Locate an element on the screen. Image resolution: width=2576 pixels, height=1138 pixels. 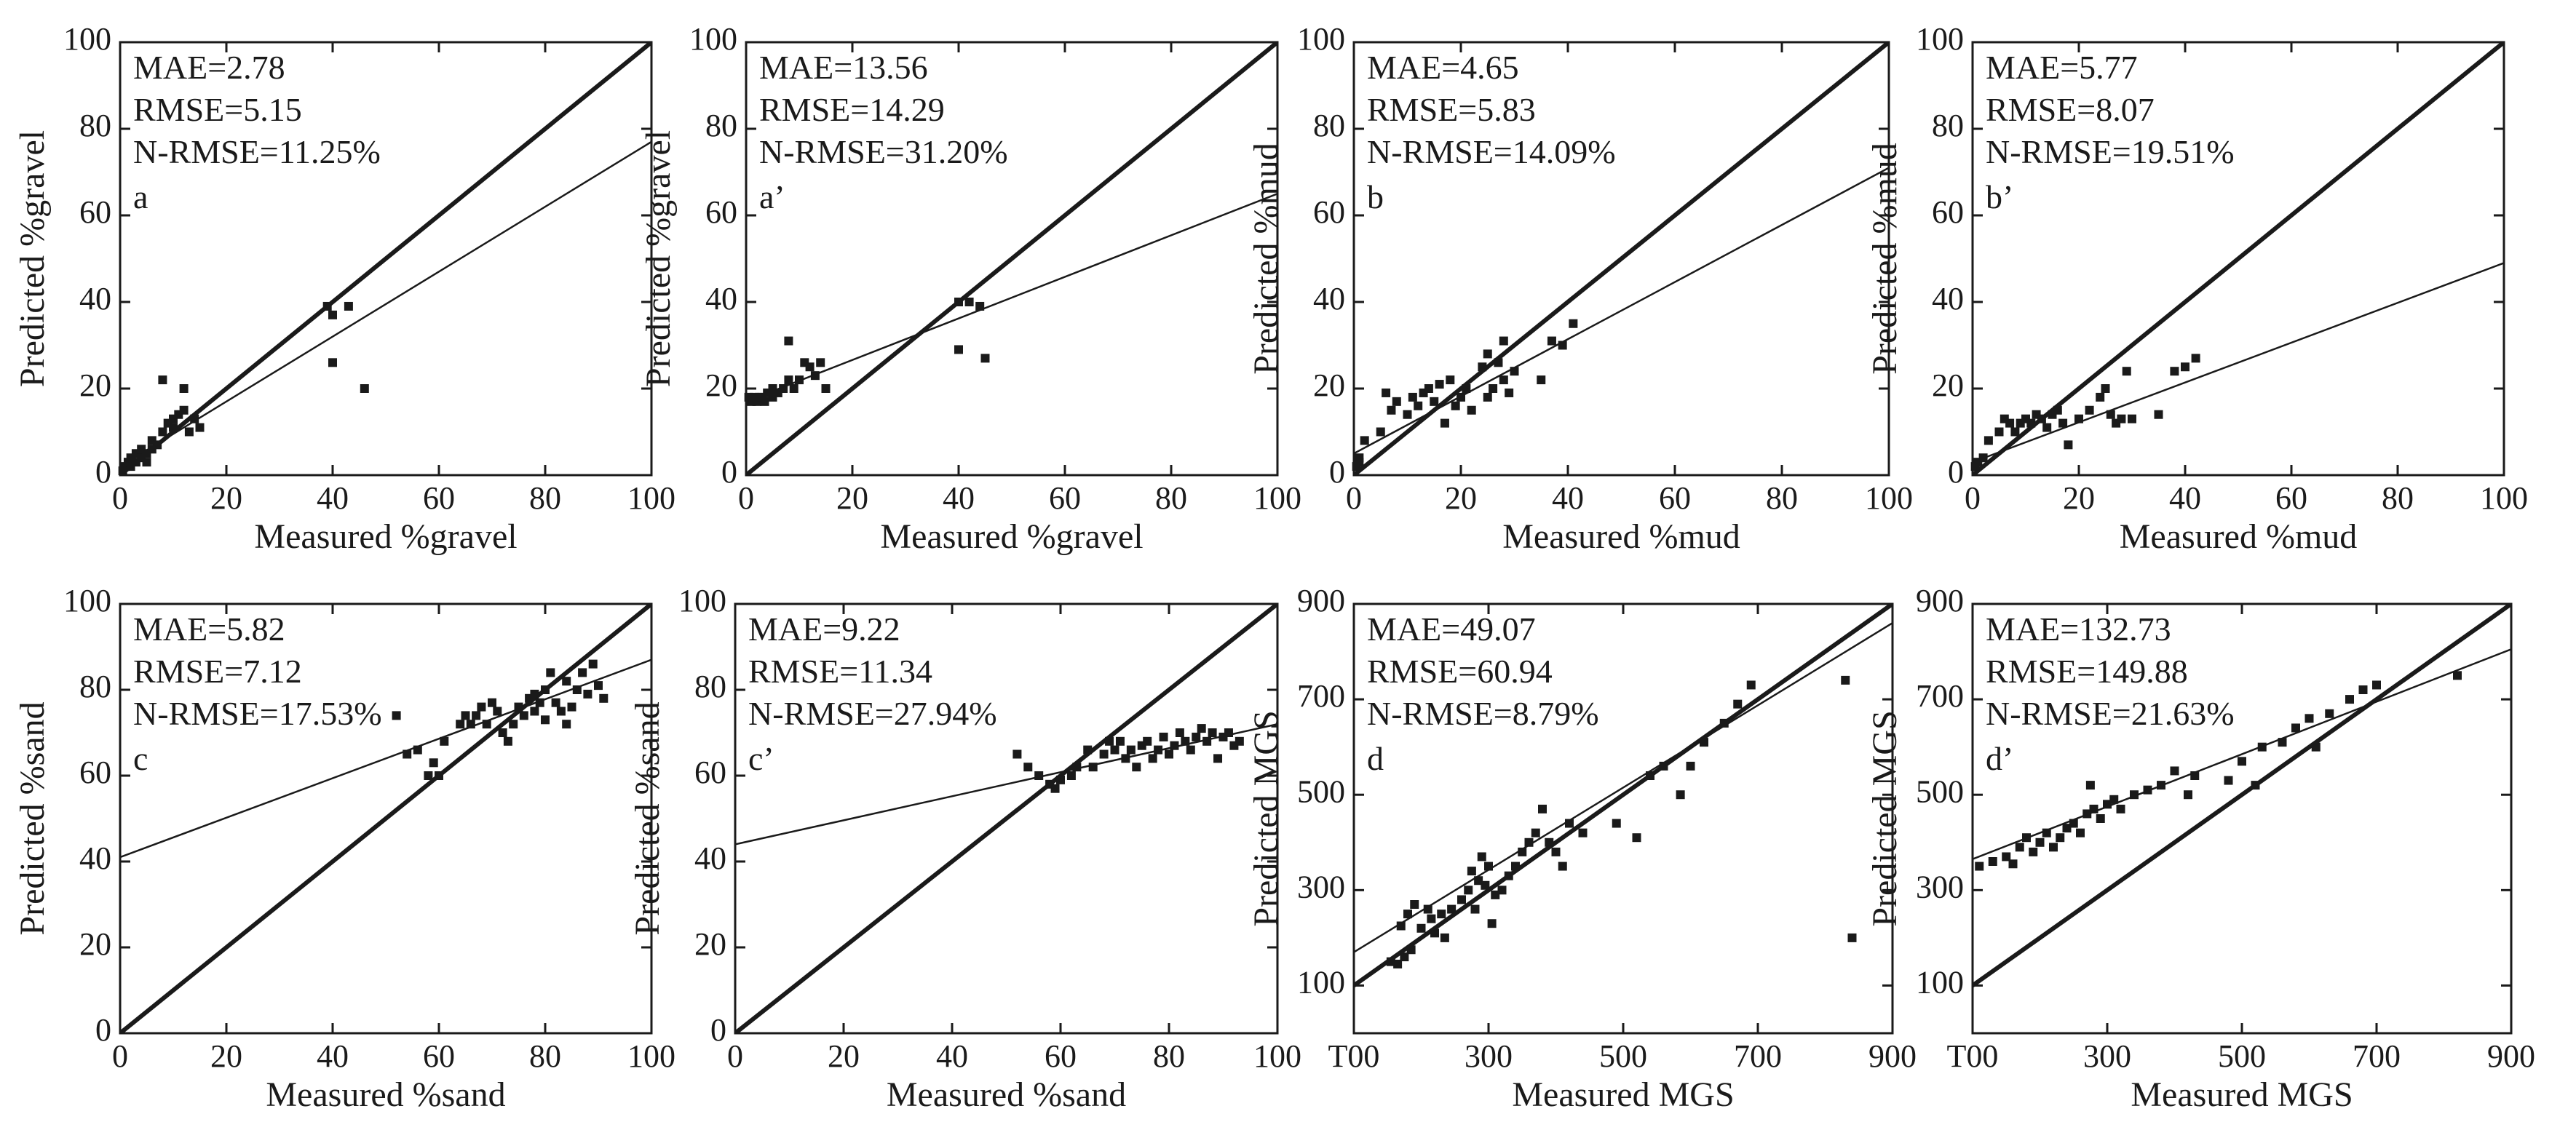
y-axis-title: Predicted MGS is located at coordinates (1266, 818).